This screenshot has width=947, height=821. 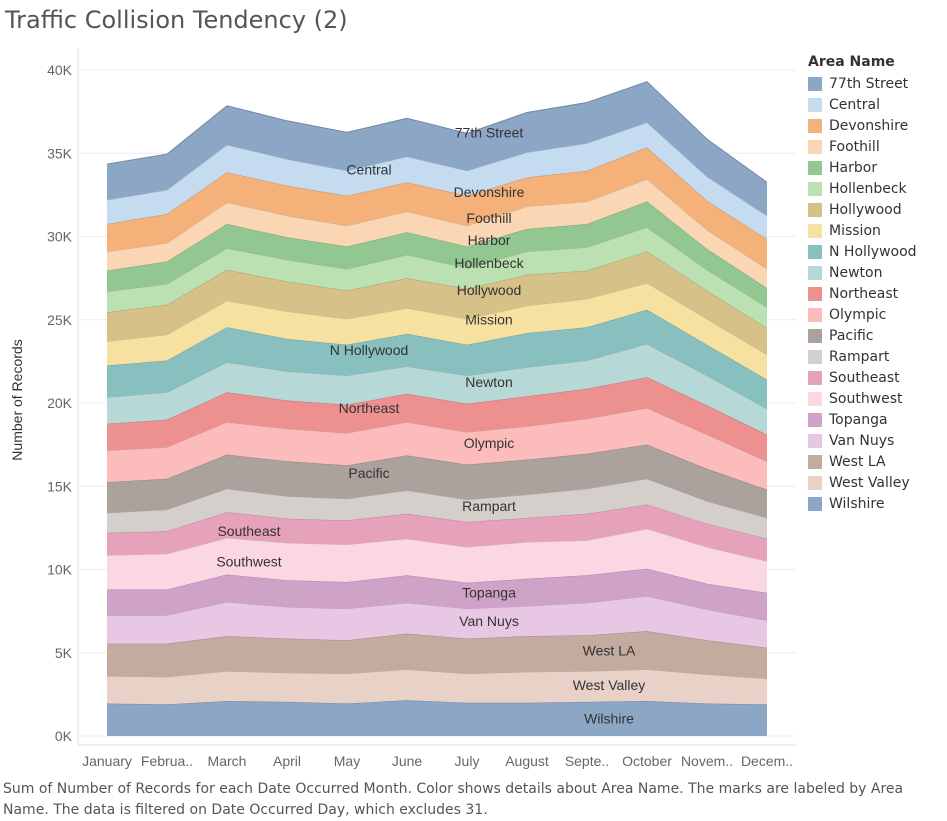 What do you see at coordinates (368, 473) in the screenshot?
I see `label-pacific: Pacific` at bounding box center [368, 473].